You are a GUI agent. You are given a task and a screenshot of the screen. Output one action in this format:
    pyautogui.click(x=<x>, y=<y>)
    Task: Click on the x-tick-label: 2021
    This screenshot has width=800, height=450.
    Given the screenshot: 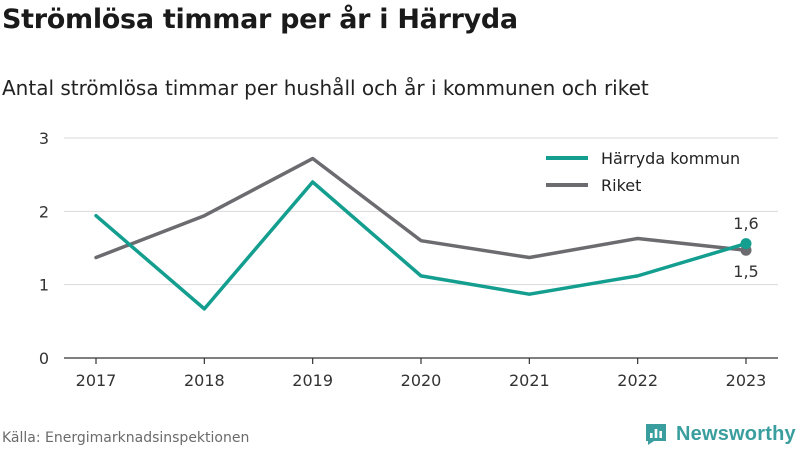 What is the action you would take?
    pyautogui.click(x=529, y=380)
    